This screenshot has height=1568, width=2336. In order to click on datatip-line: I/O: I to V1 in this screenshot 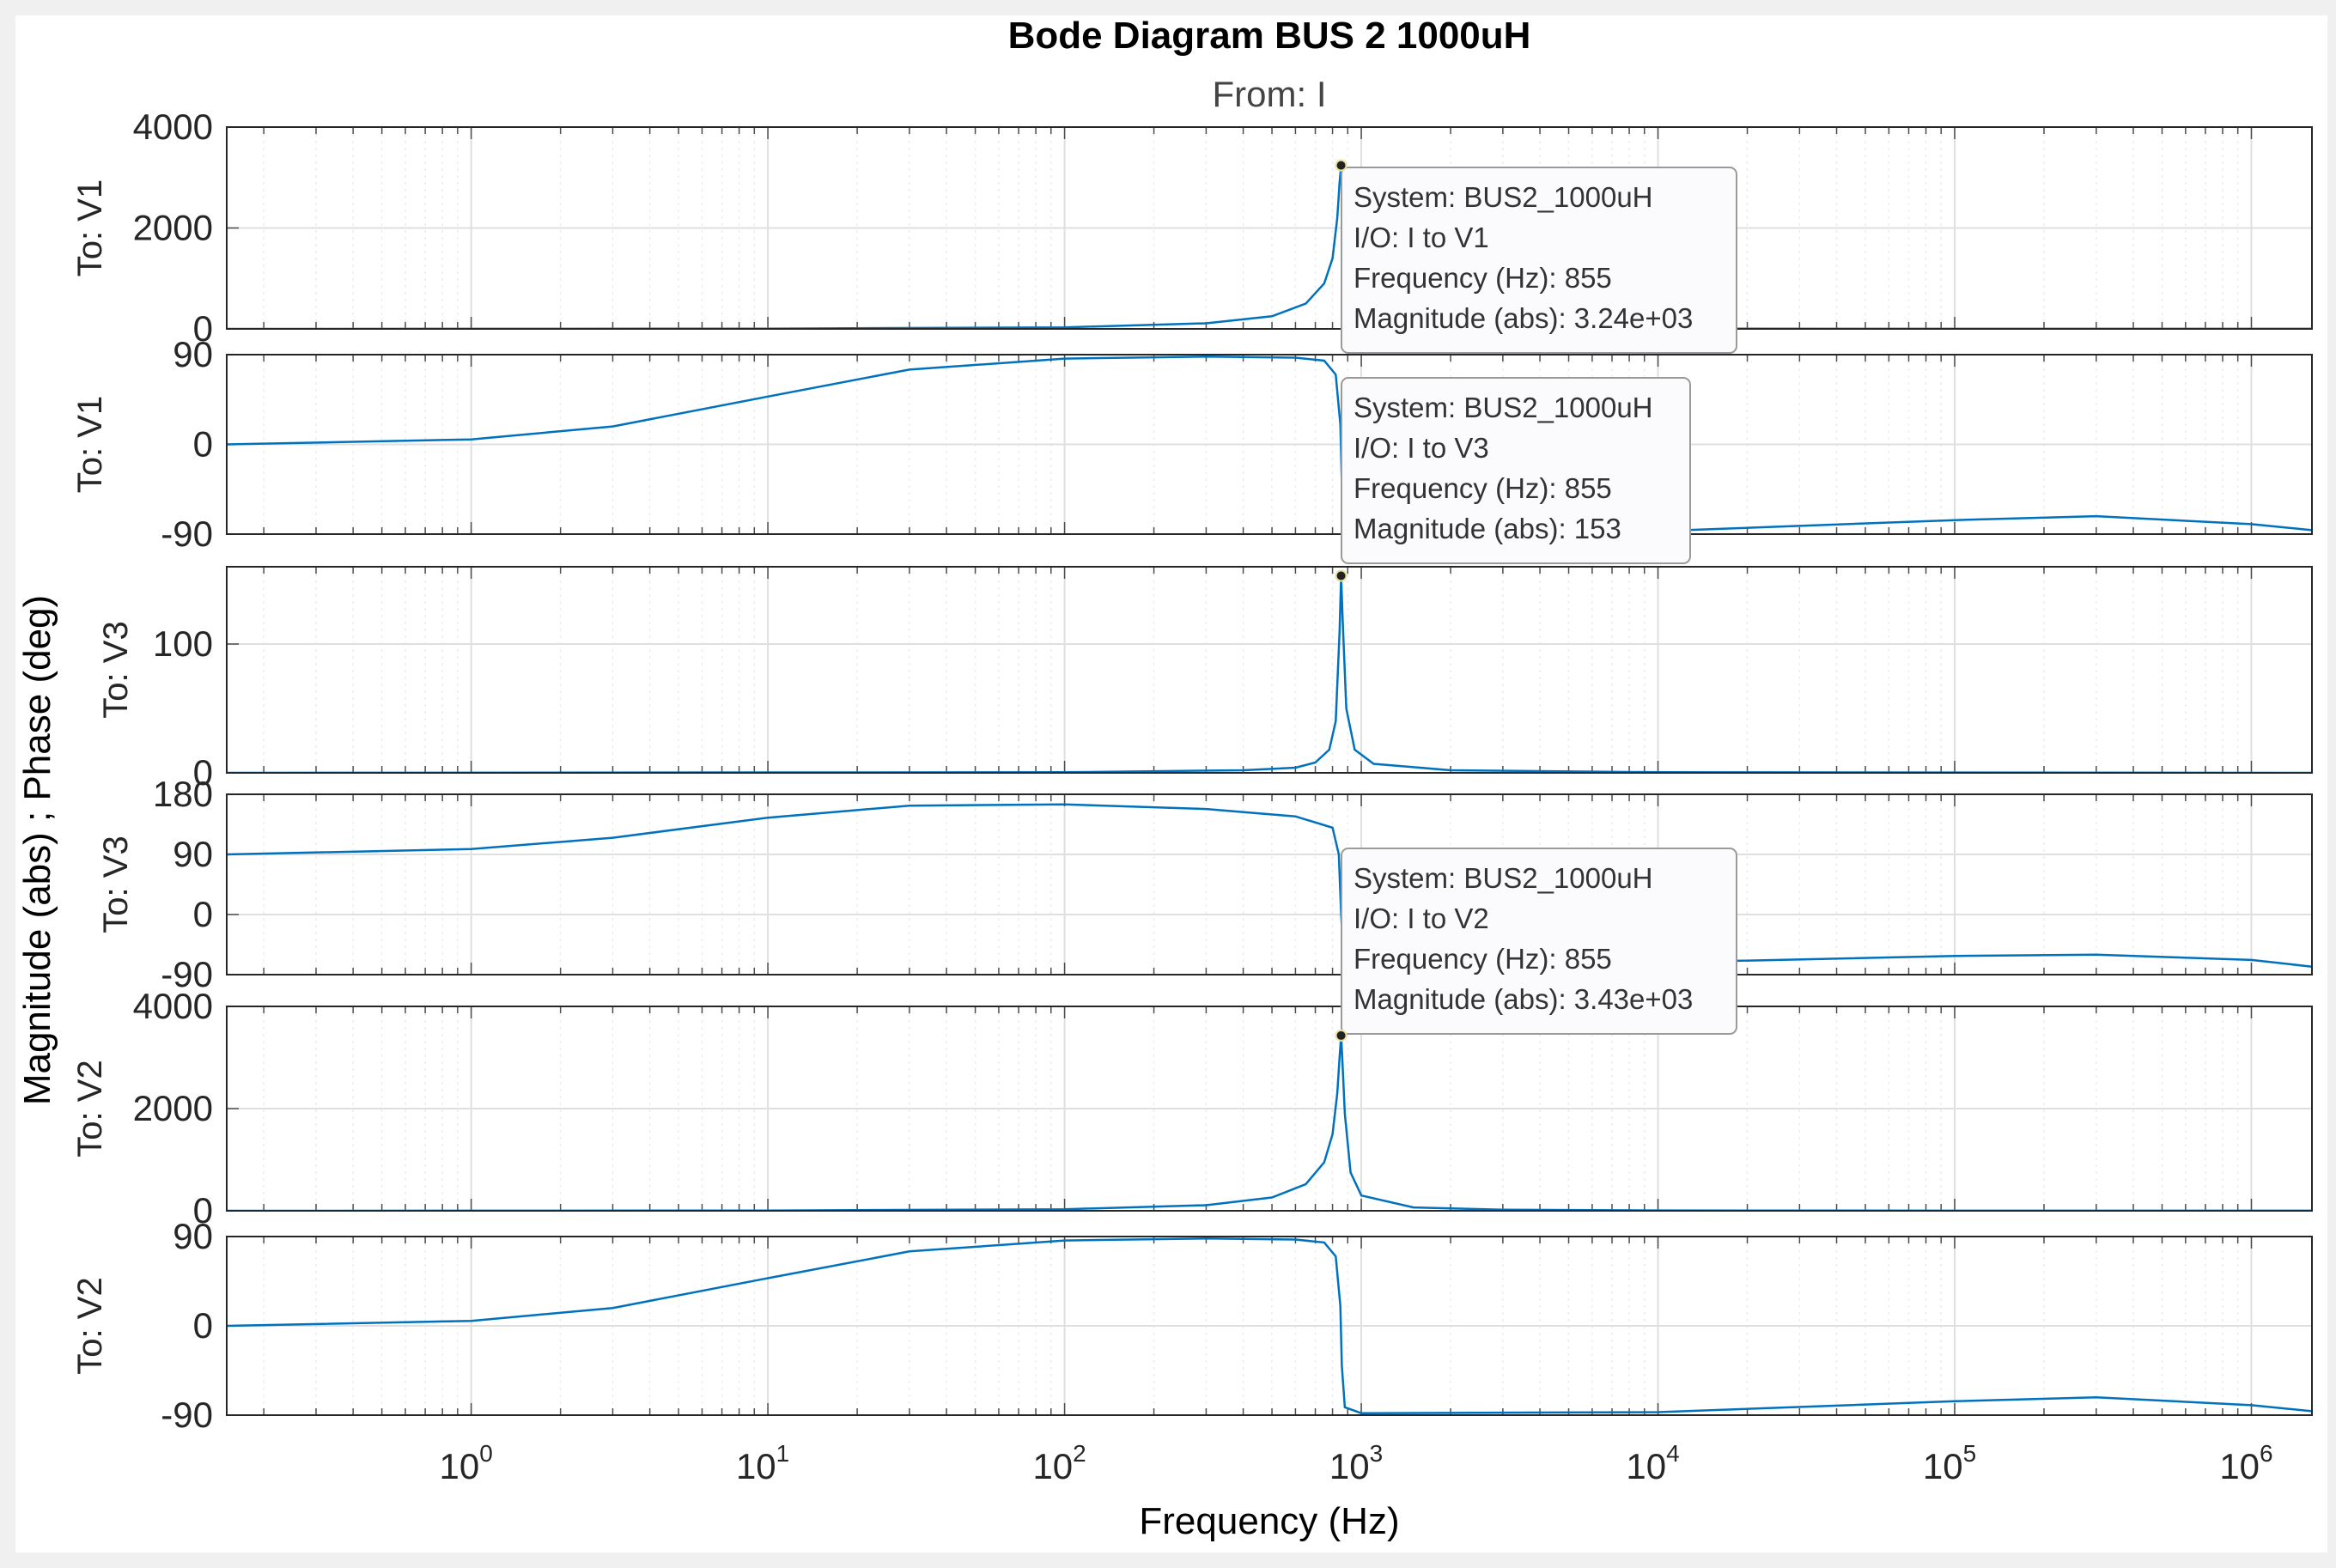, I will do `click(1421, 237)`.